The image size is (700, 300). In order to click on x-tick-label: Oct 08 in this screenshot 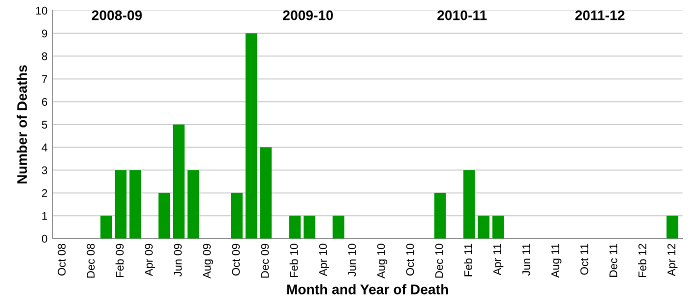, I will do `click(62, 260)`.